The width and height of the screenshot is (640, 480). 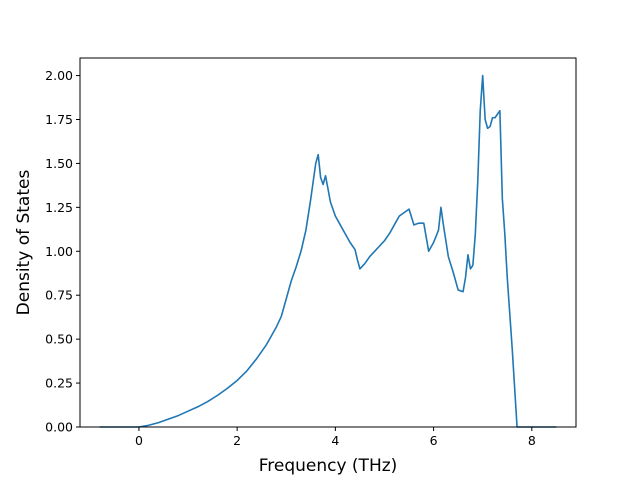 I want to click on x-tick-label: 2, so click(x=237, y=440).